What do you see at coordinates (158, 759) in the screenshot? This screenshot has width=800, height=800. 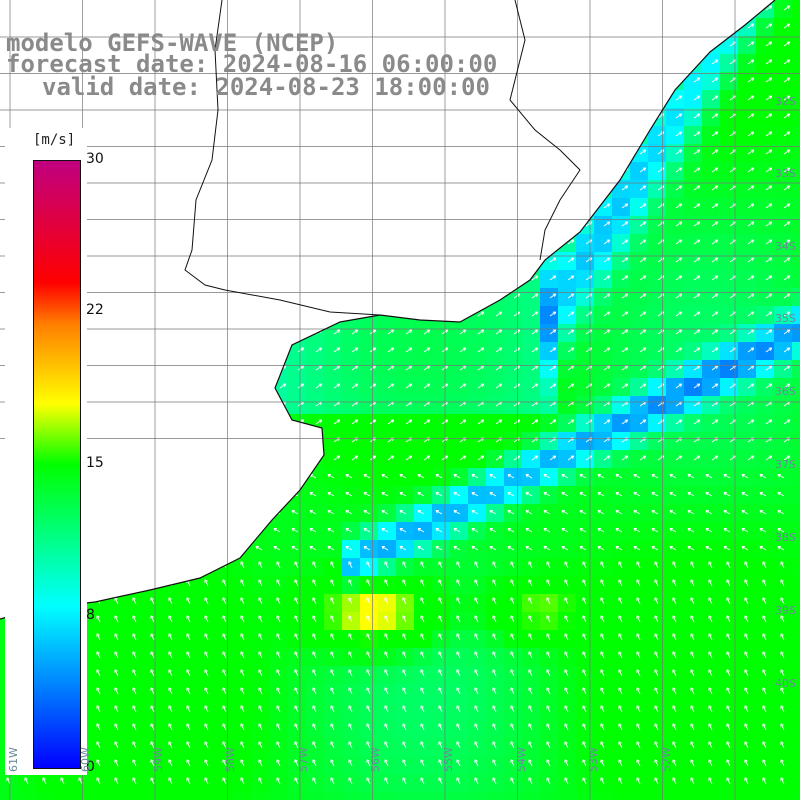 I see `lon-label: 59W` at bounding box center [158, 759].